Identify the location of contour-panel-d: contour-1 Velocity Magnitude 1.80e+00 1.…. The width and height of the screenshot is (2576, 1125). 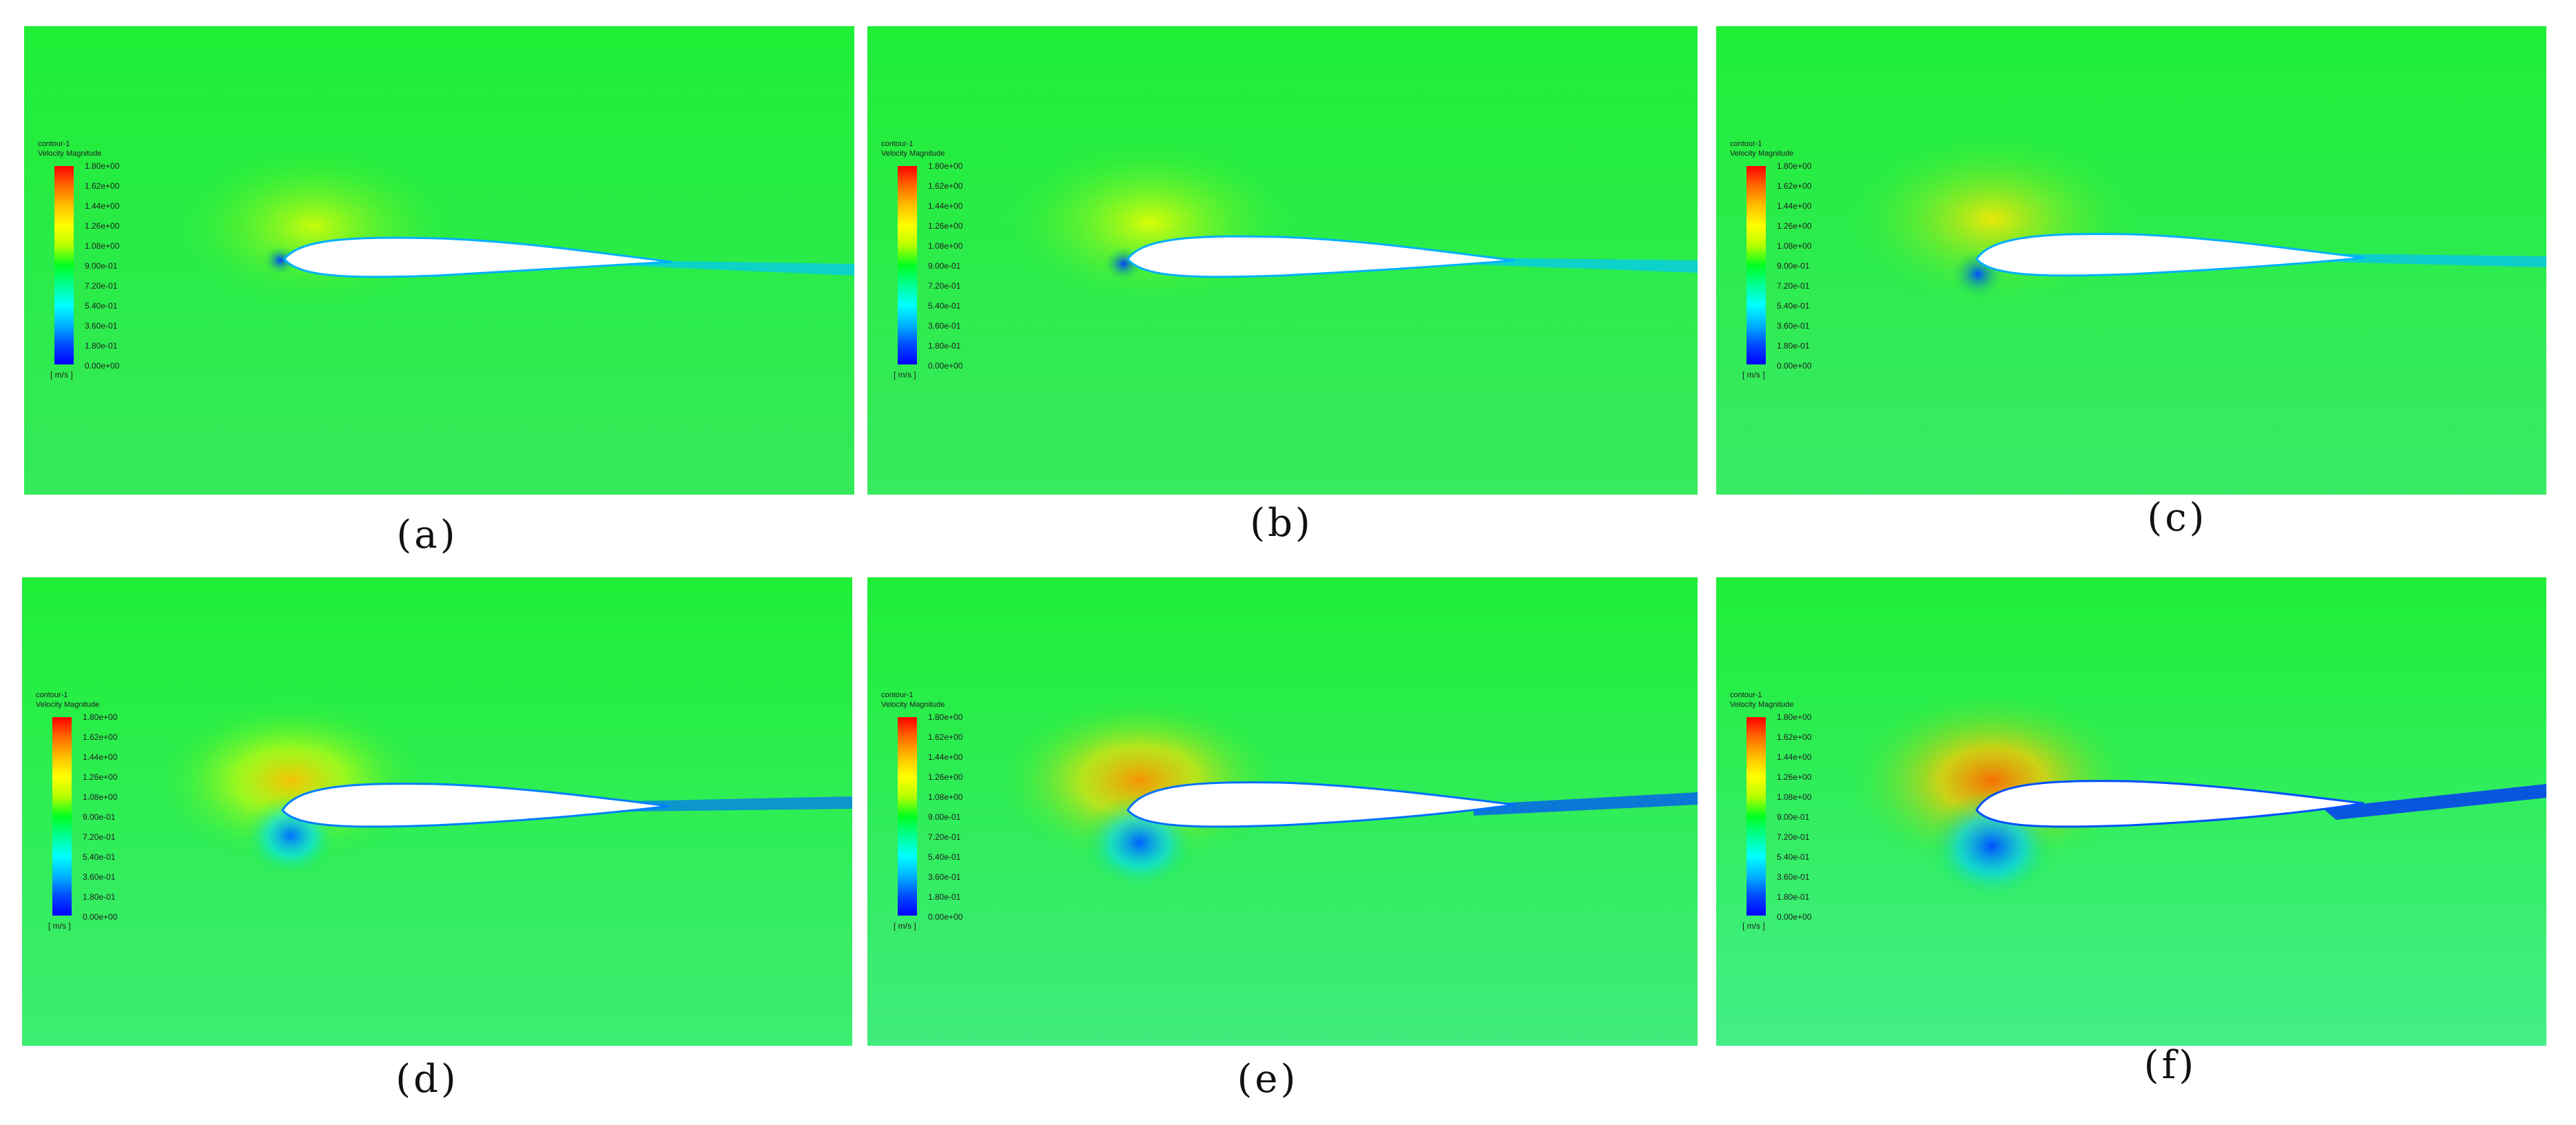
(437, 811).